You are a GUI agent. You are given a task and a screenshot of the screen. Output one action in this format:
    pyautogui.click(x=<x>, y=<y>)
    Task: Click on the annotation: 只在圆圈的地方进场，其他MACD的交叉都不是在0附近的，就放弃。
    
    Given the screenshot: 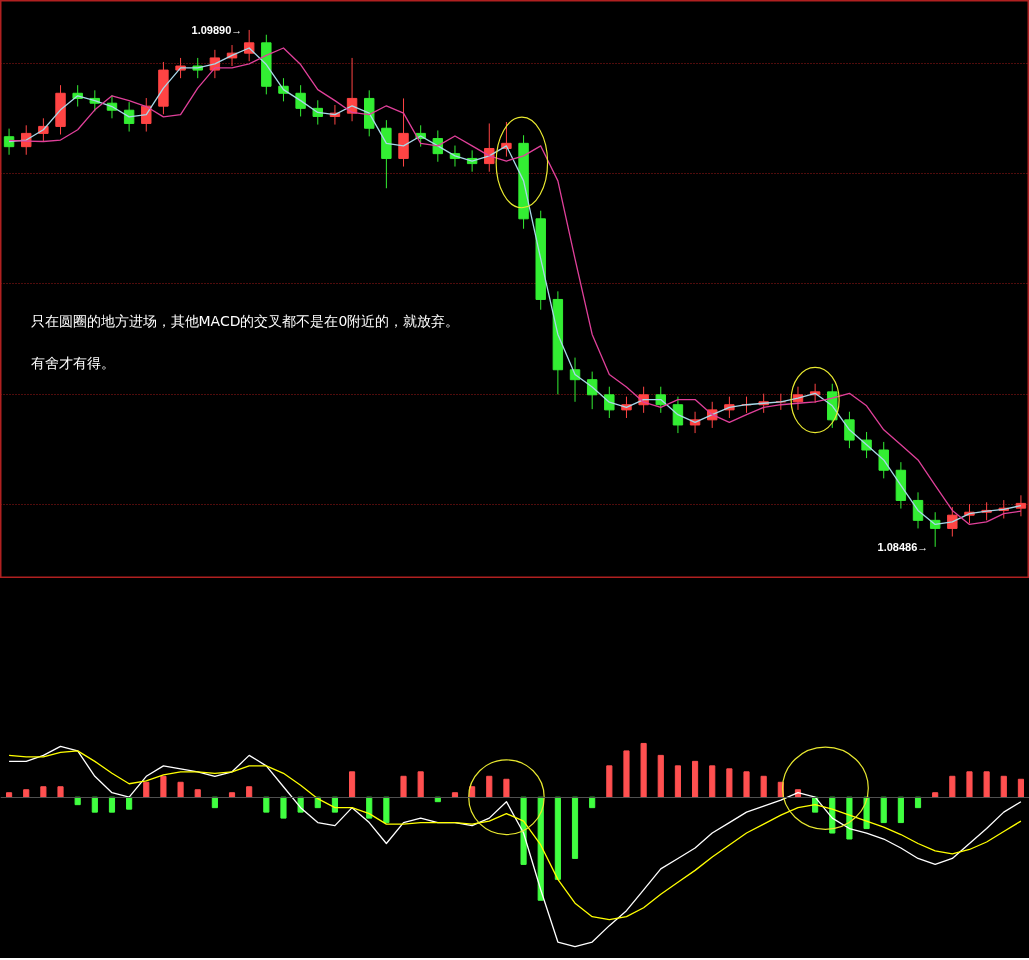 What is the action you would take?
    pyautogui.click(x=245, y=320)
    